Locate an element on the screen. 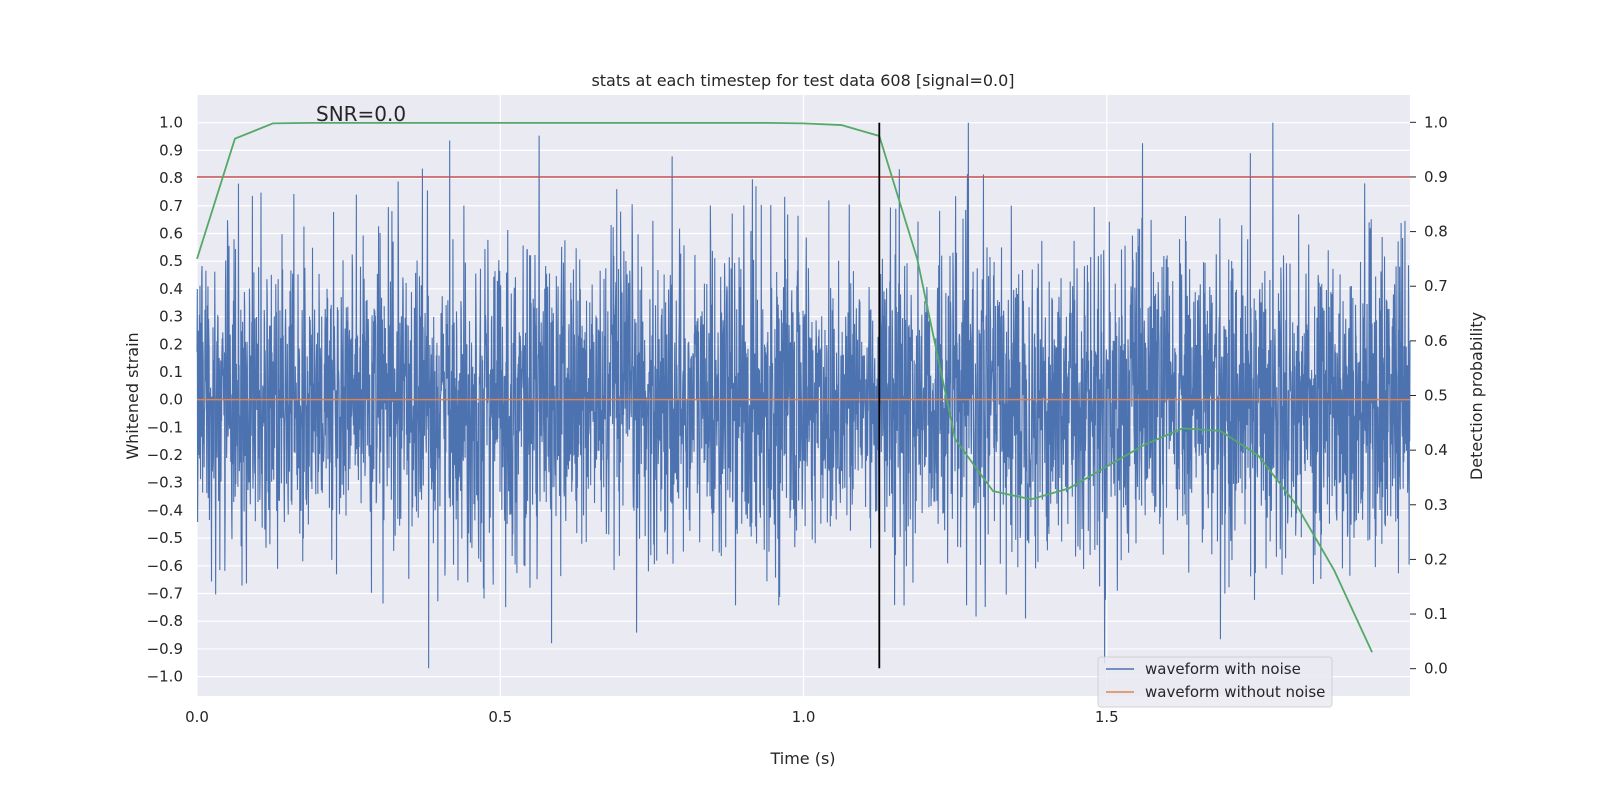 The image size is (1600, 800). y2-tick-label: 0.2 is located at coordinates (1436, 559).